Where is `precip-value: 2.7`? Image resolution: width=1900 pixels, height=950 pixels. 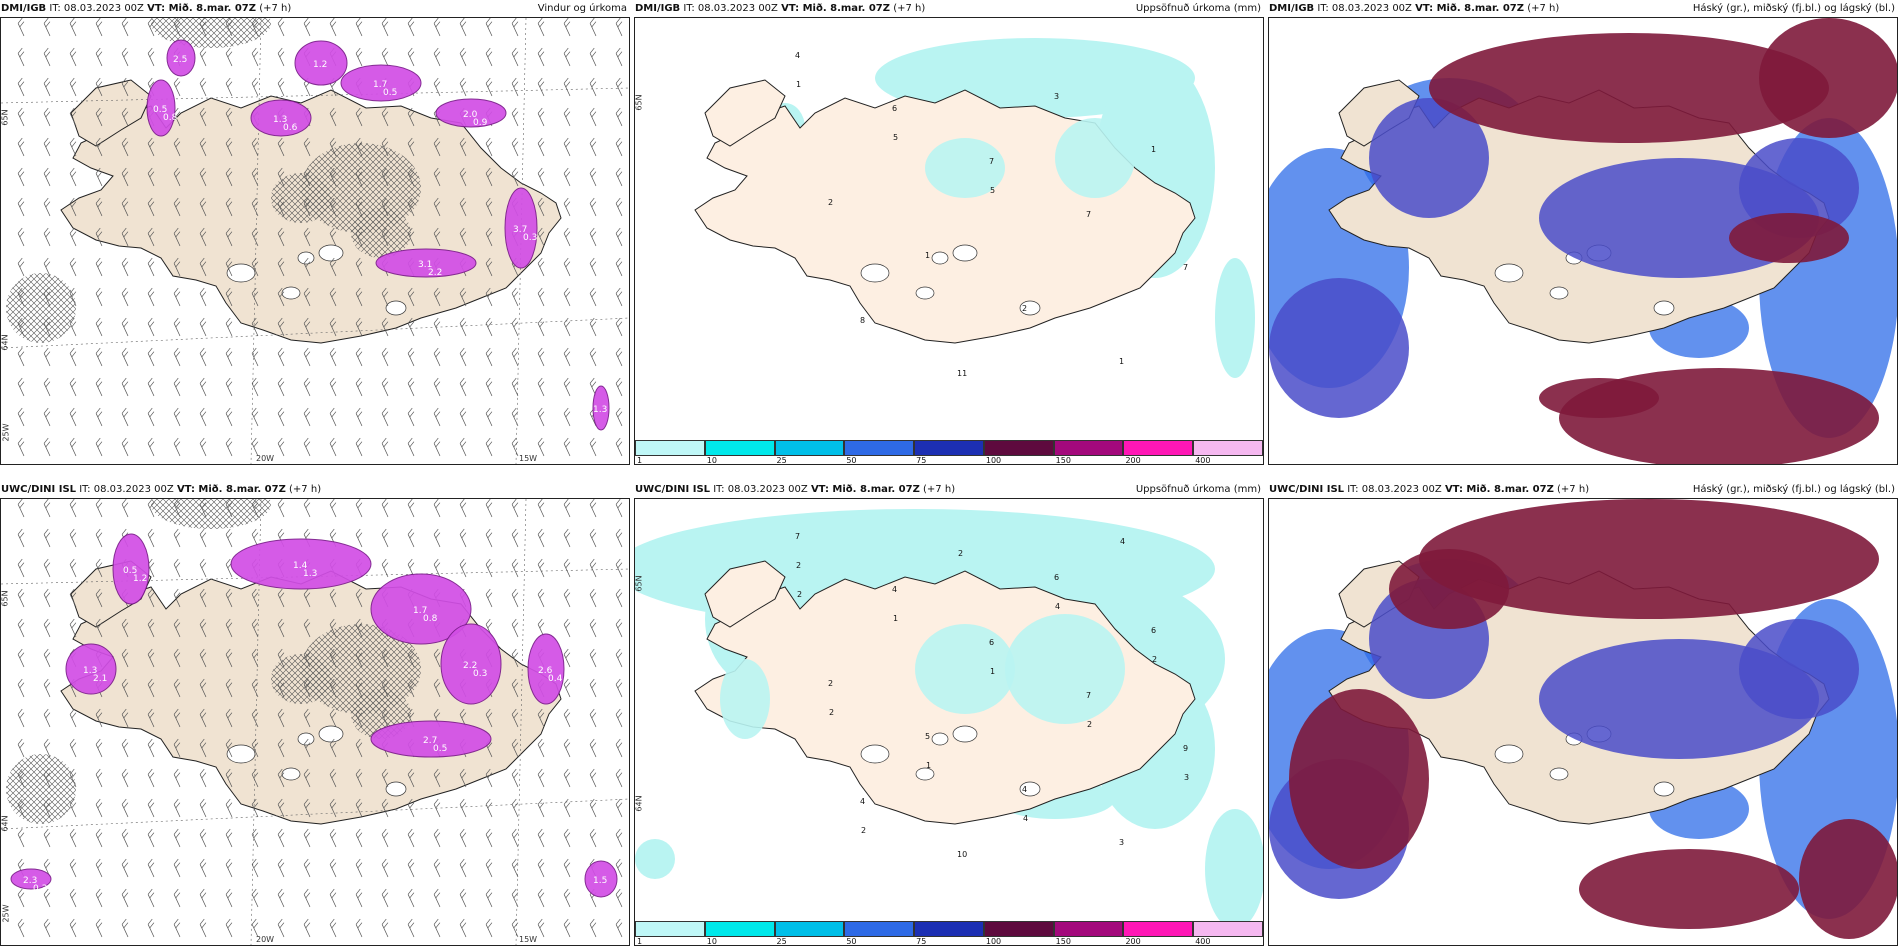
precip-value: 2.7 is located at coordinates (430, 741).